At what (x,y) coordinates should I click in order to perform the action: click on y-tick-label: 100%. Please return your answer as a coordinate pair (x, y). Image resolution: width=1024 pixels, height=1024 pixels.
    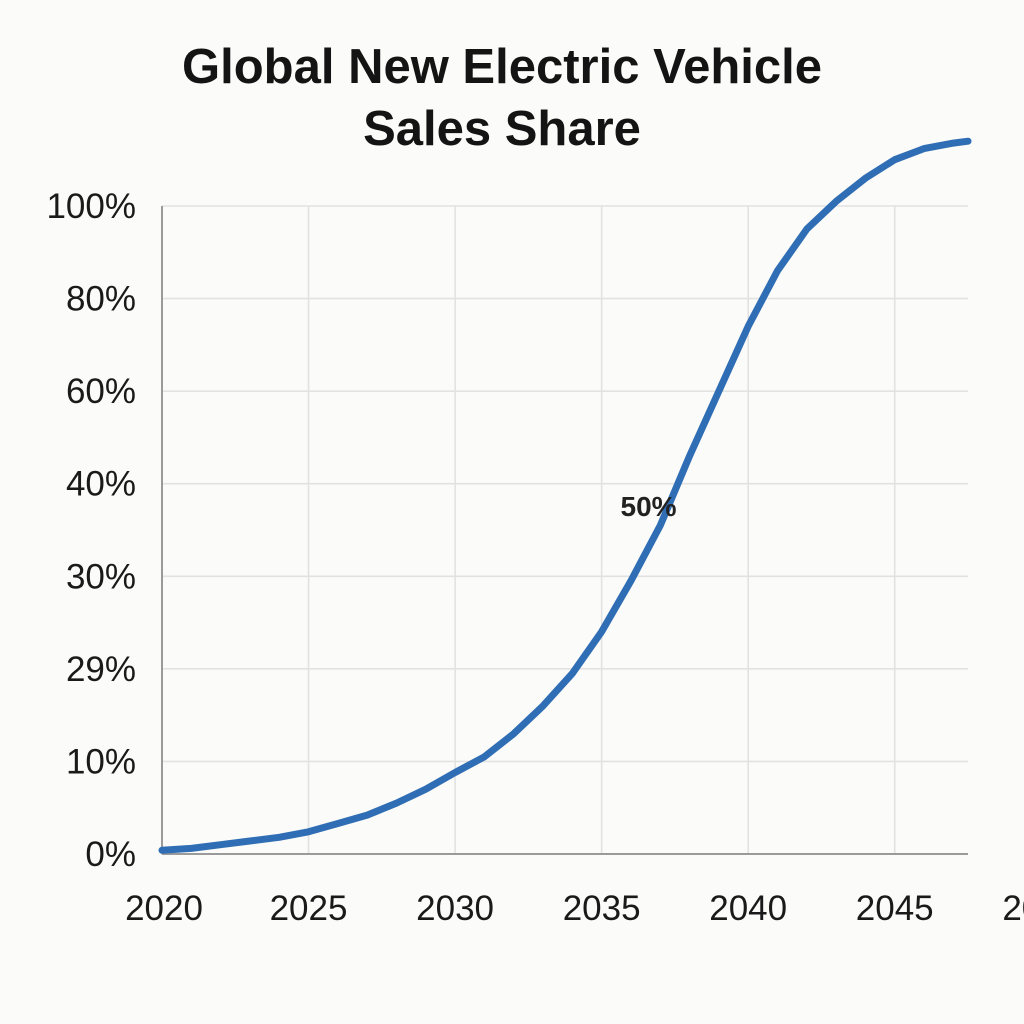
    Looking at the image, I should click on (91, 206).